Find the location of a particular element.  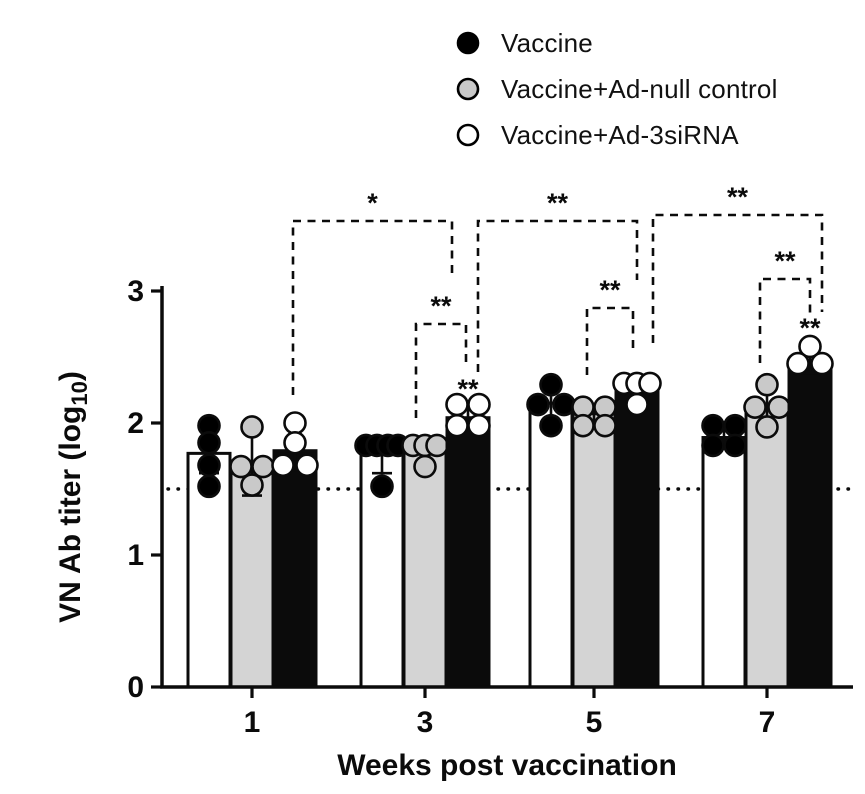

y-tick-label: 0 is located at coordinates (135, 687).